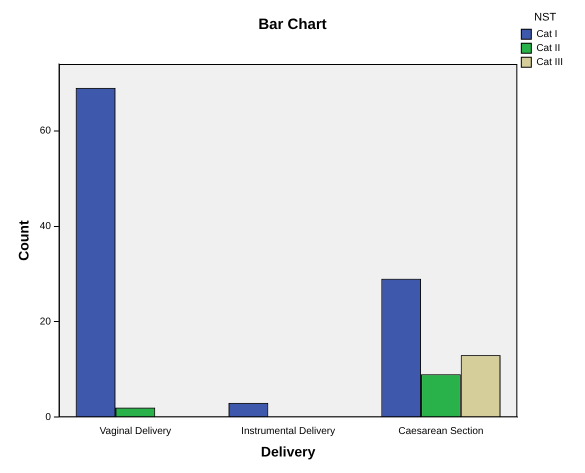 The height and width of the screenshot is (473, 585). Describe the element at coordinates (545, 18) in the screenshot. I see `legend-title: NST` at that location.